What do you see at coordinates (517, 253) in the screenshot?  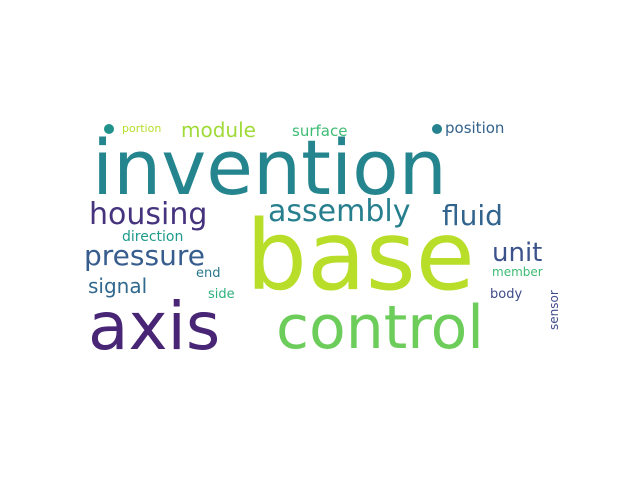 I see `word-unit: unit` at bounding box center [517, 253].